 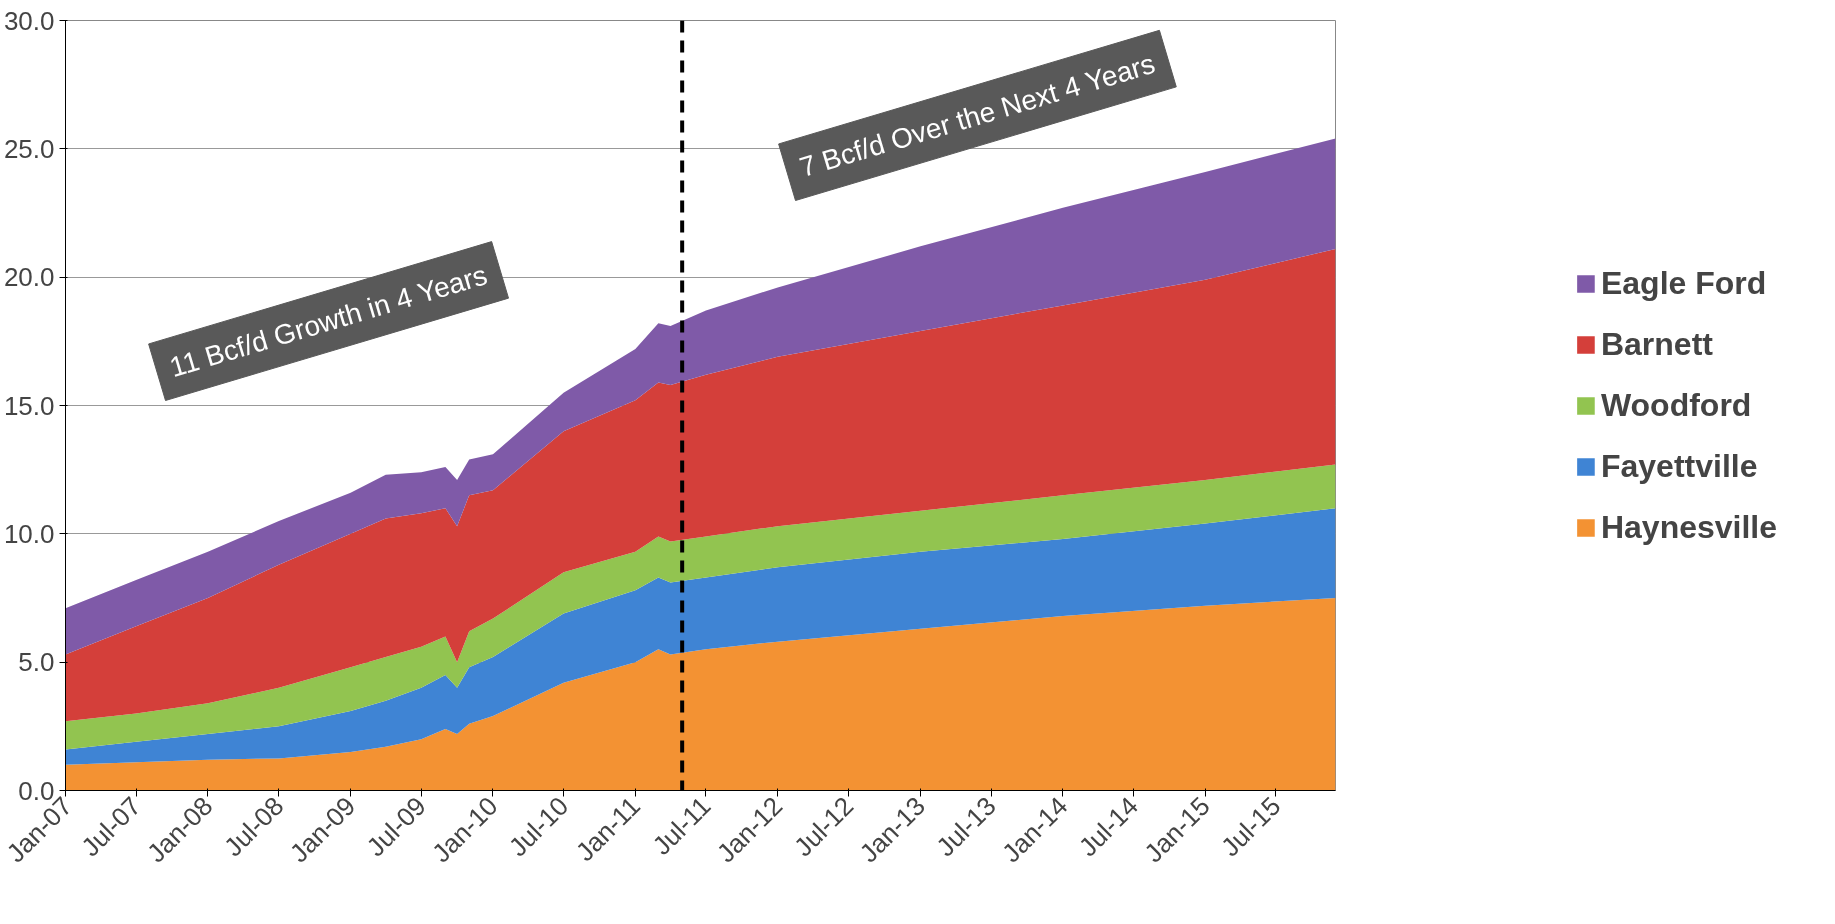 What do you see at coordinates (29, 533) in the screenshot?
I see `y-tick-label: 10.0` at bounding box center [29, 533].